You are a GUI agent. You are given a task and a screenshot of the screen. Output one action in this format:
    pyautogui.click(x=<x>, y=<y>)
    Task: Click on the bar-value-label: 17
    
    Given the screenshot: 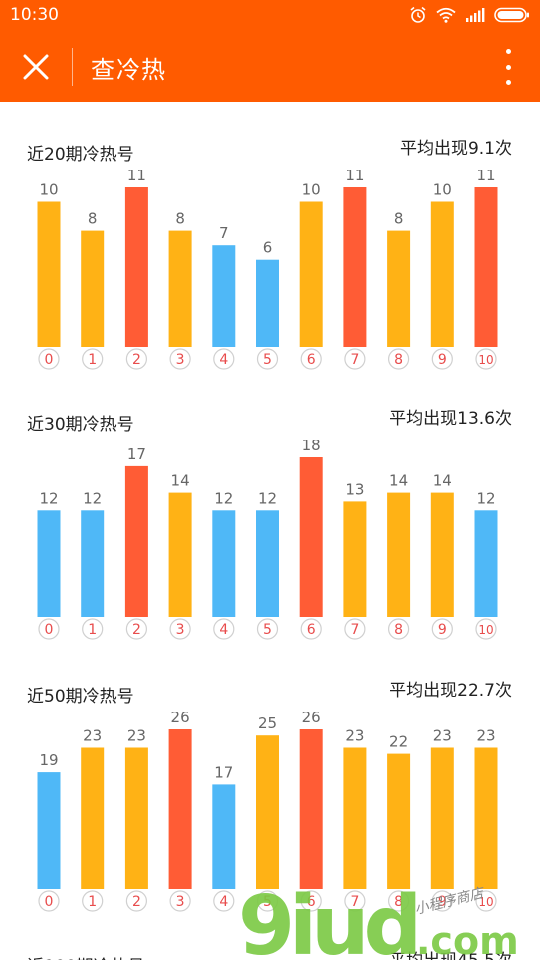 What is the action you would take?
    pyautogui.click(x=136, y=454)
    